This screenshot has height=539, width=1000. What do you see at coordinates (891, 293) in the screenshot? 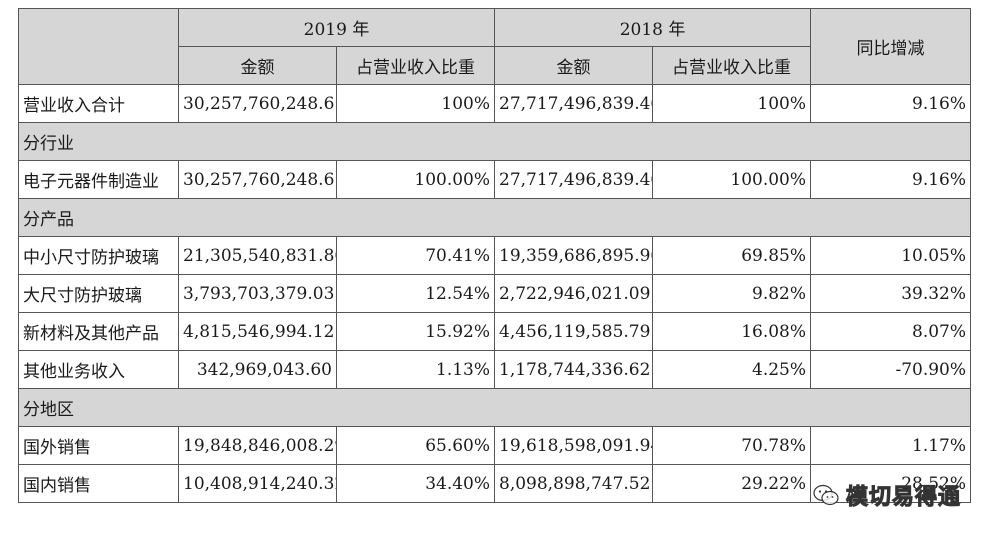
I see `yoy-change: 39.32%` at bounding box center [891, 293].